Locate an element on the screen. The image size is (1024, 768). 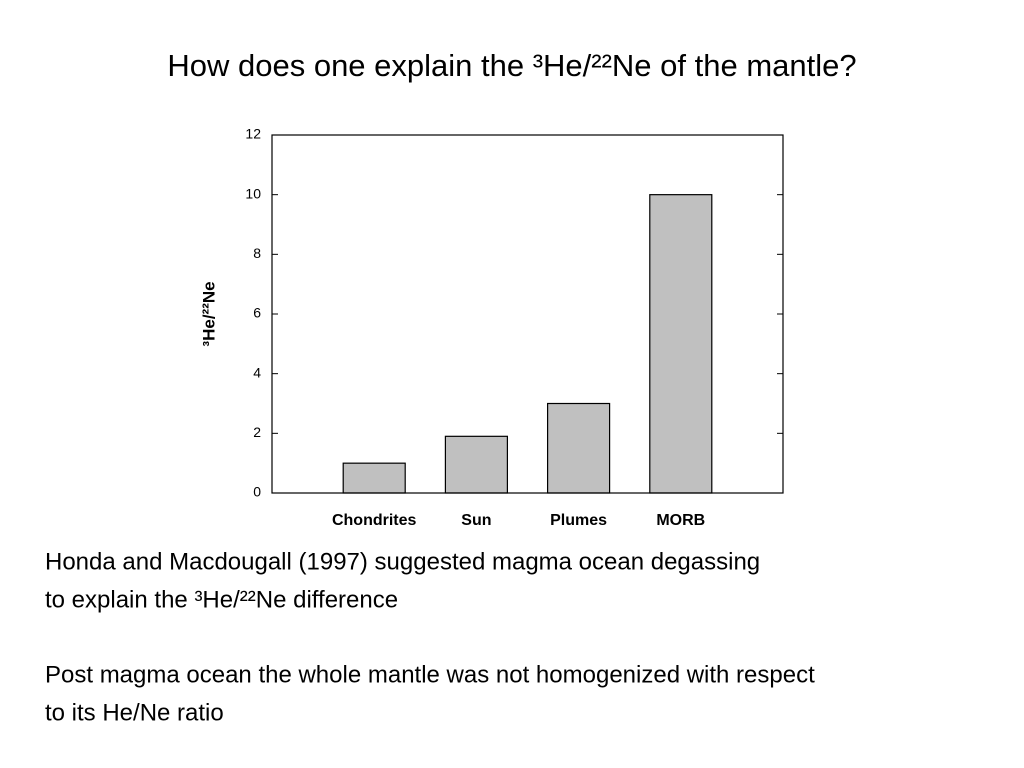
y-tick-label: 8 is located at coordinates (257, 253).